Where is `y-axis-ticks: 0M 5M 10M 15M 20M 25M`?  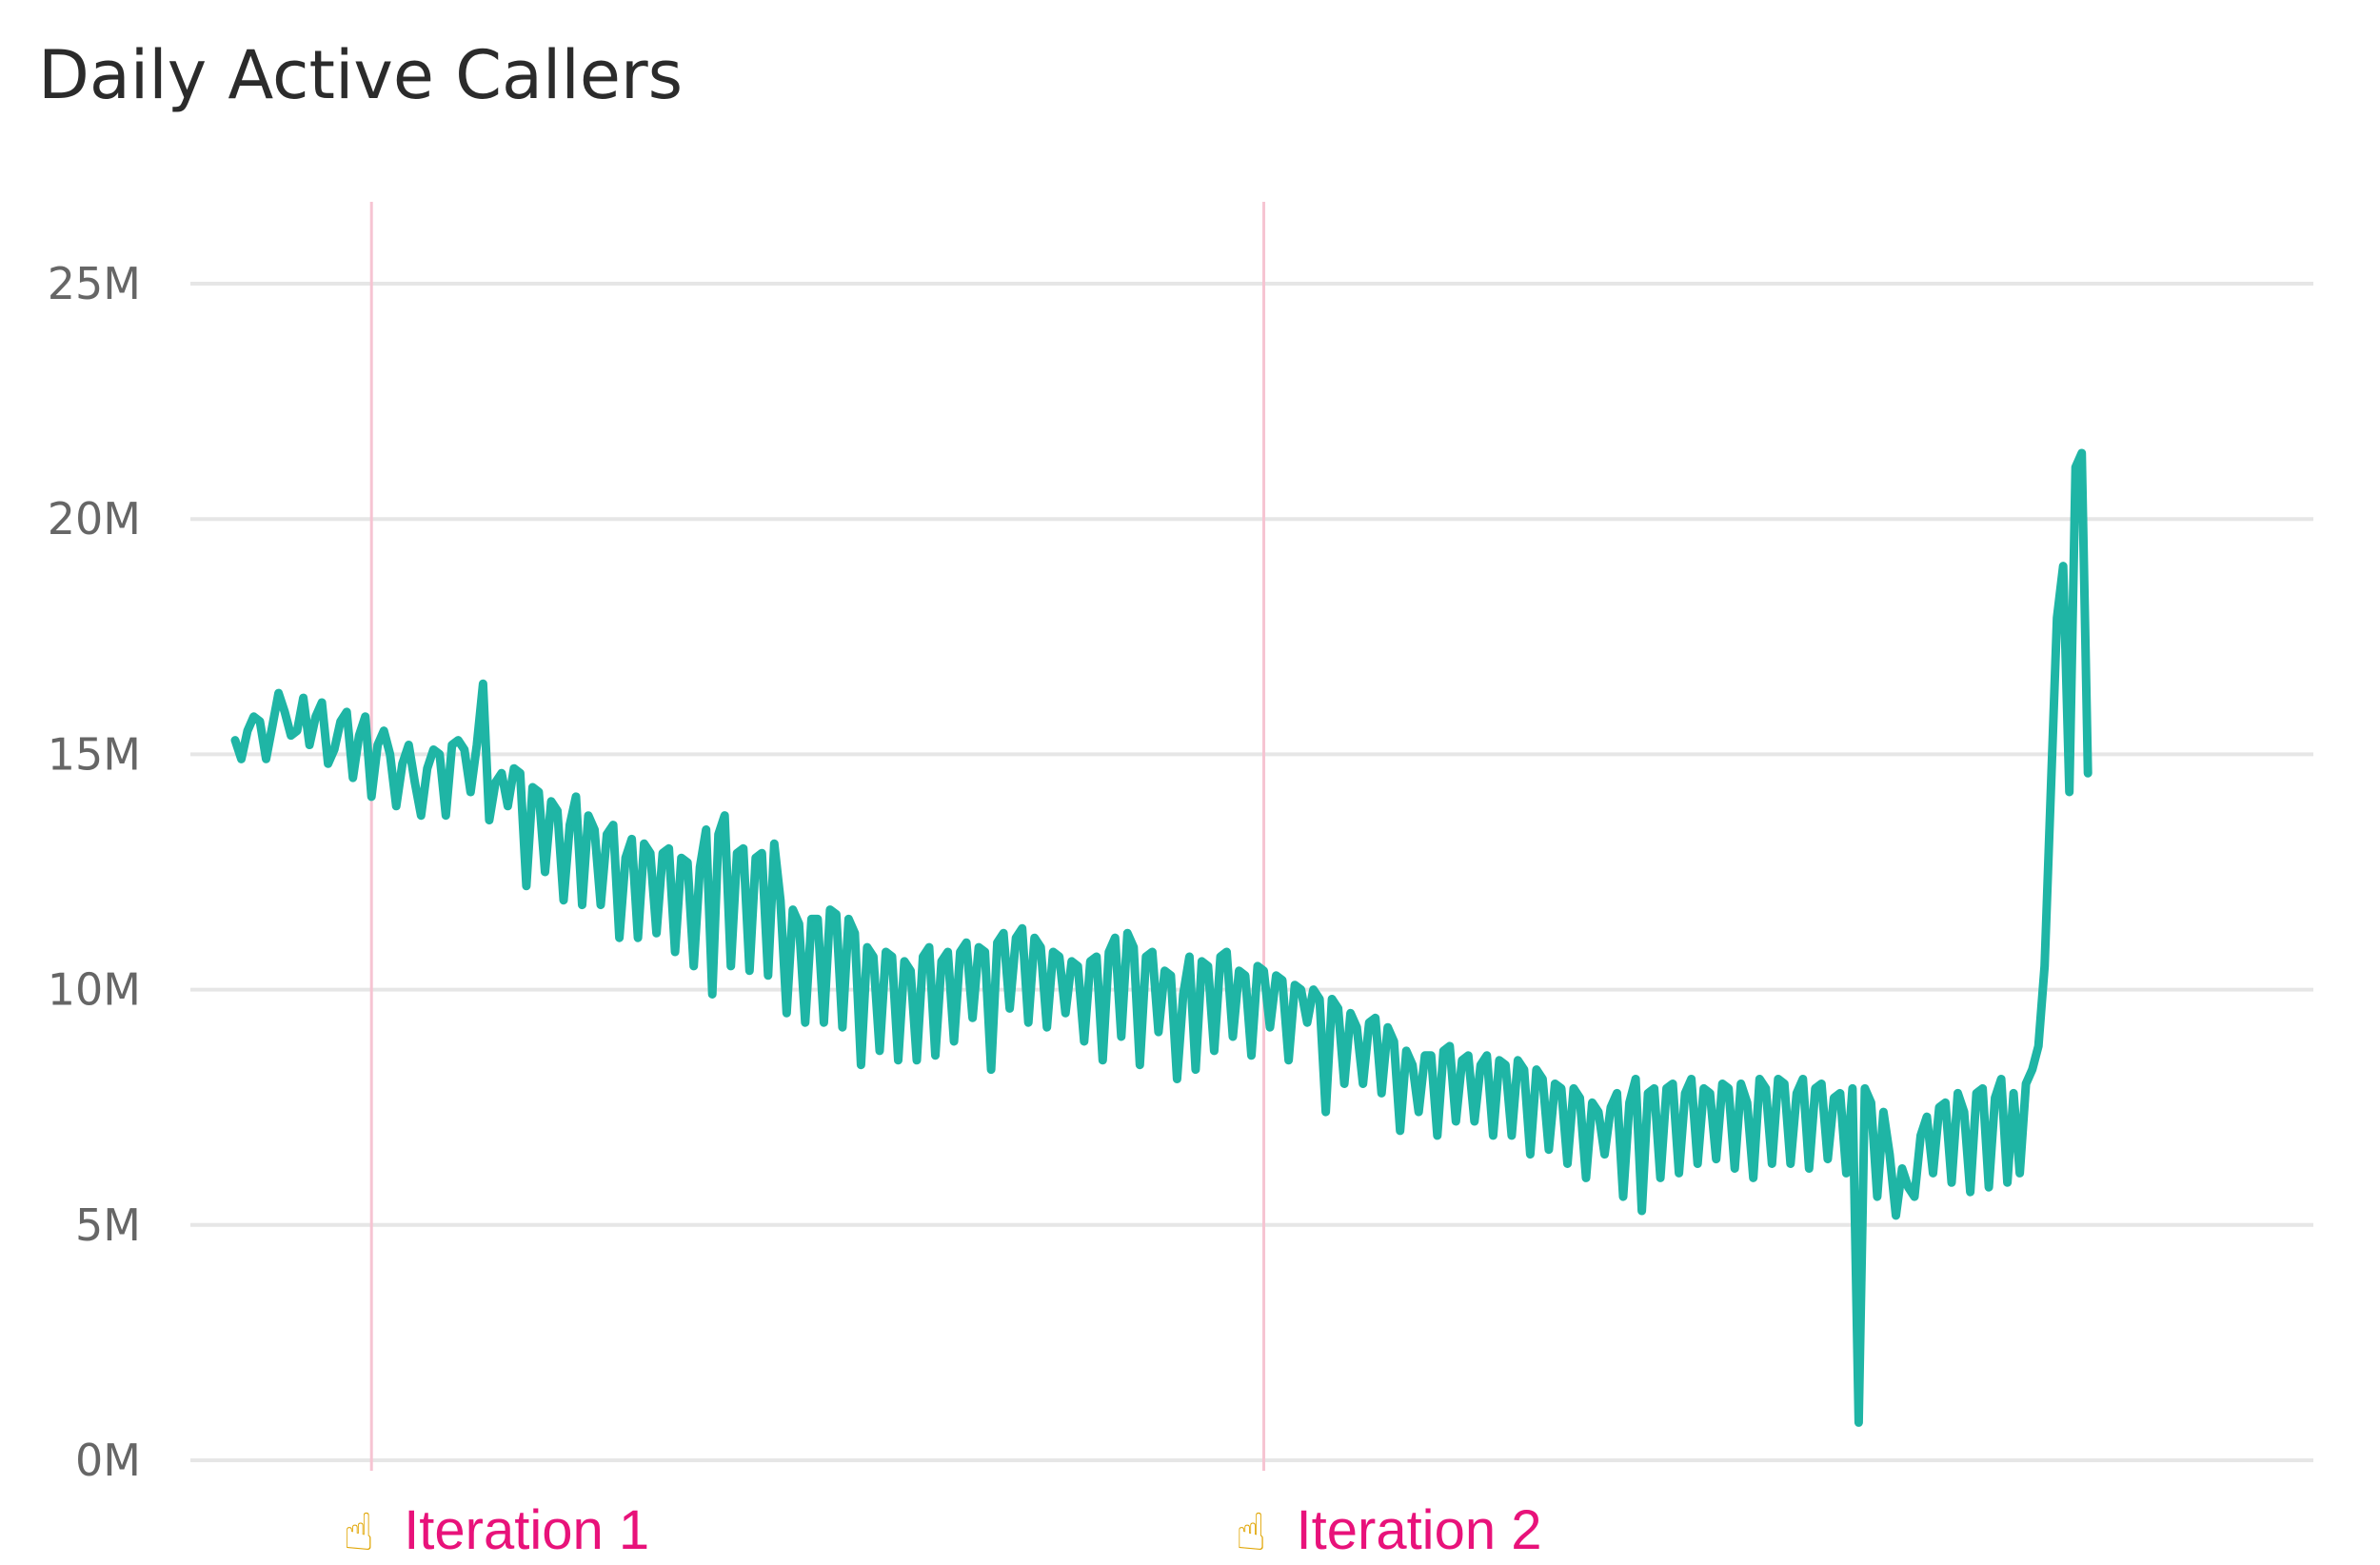
y-axis-ticks: 0M 5M 10M 15M 20M 25M is located at coordinates (94, 872).